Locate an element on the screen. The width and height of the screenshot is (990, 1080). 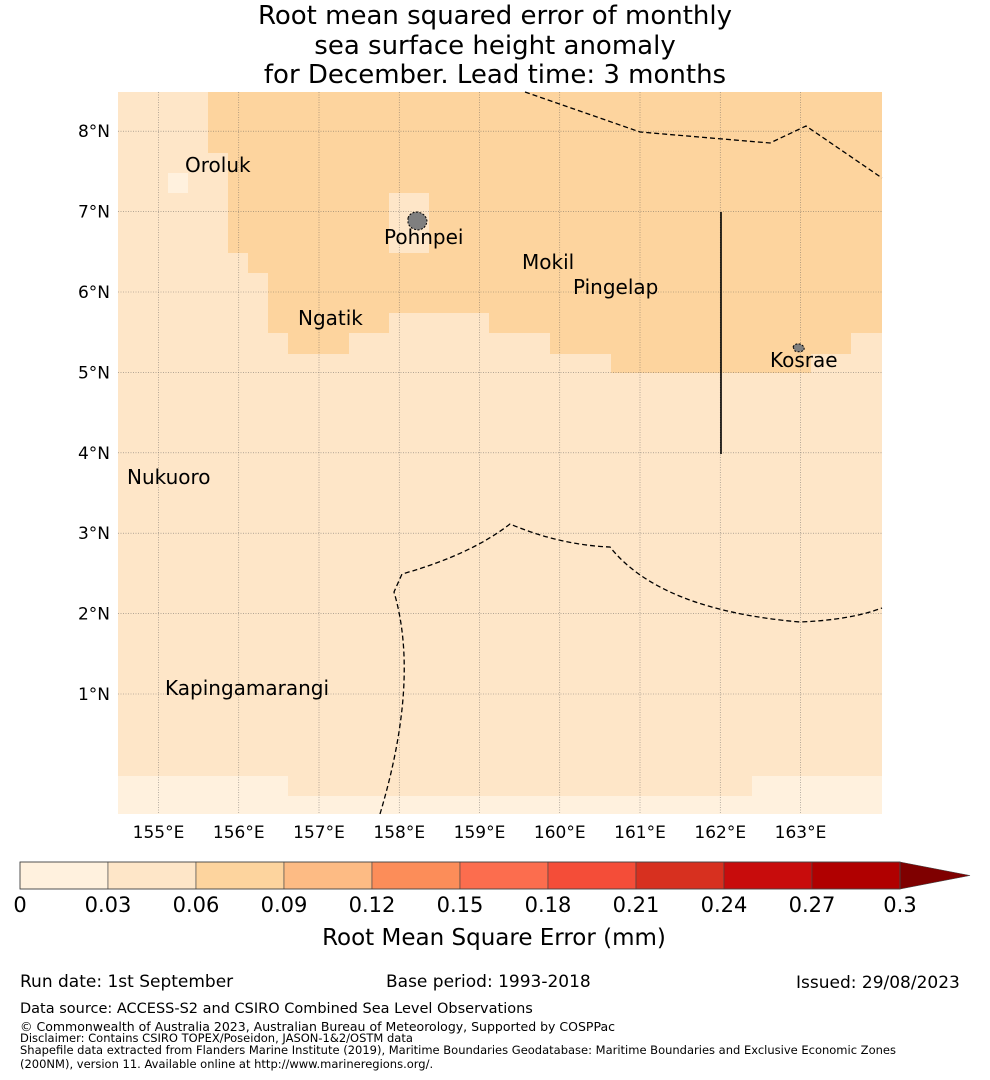
title-line-1: Root mean squared error of monthly is located at coordinates (495, 16).